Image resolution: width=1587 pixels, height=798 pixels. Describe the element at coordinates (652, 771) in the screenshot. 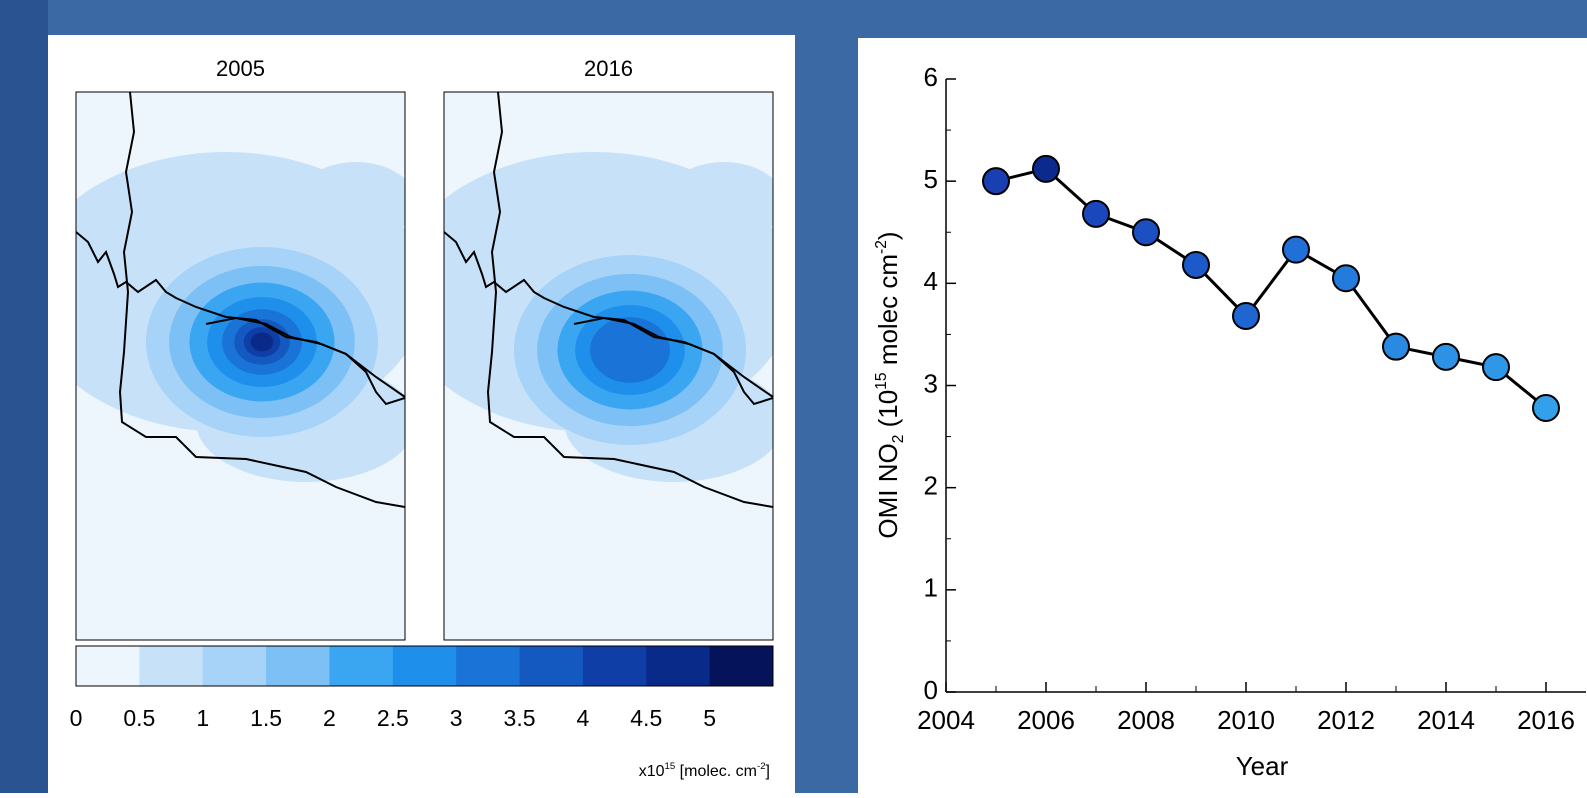

I see `text-part: x10` at that location.